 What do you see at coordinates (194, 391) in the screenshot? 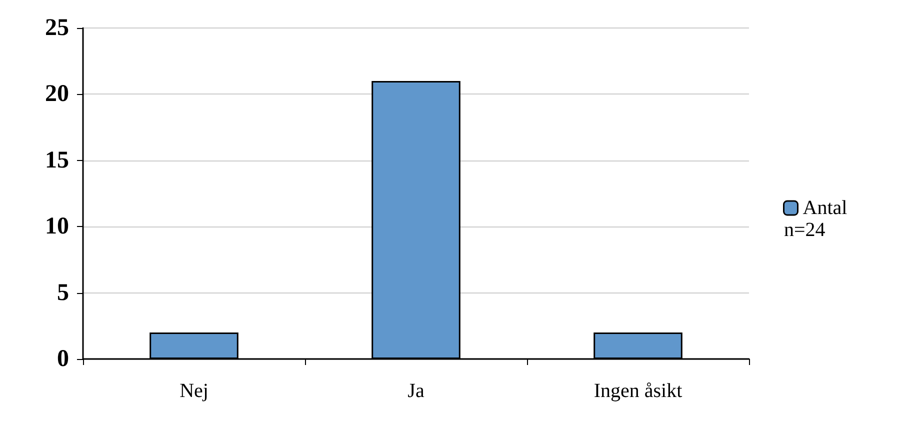
I see `x-tick-label: Nej` at bounding box center [194, 391].